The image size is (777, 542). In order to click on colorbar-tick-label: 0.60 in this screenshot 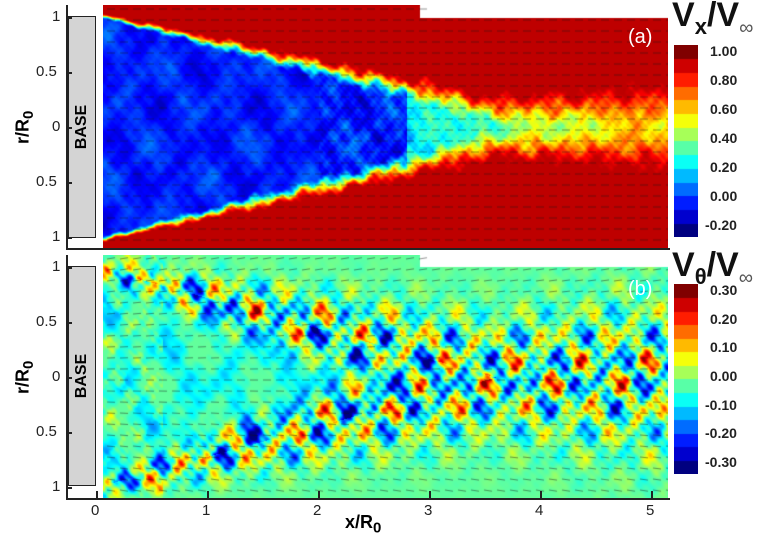, I will do `click(724, 109)`.